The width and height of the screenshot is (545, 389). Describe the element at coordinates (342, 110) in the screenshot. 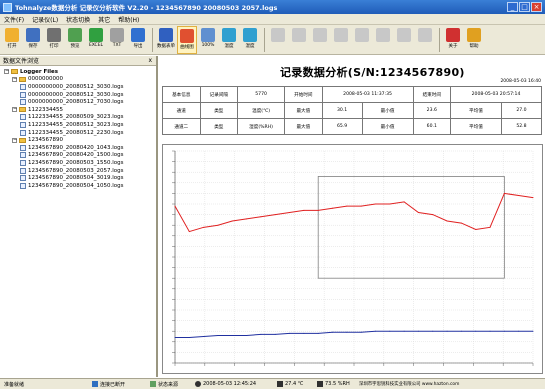

I see `summary-cell: 30.1` at that location.